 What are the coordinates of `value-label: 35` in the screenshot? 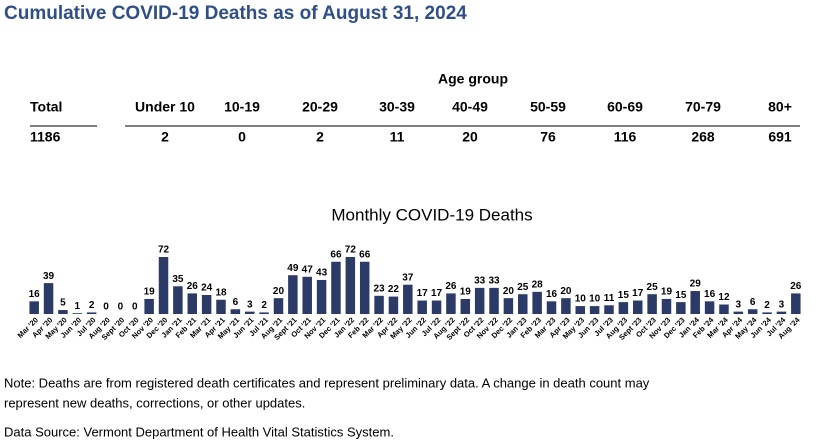 It's located at (178, 279).